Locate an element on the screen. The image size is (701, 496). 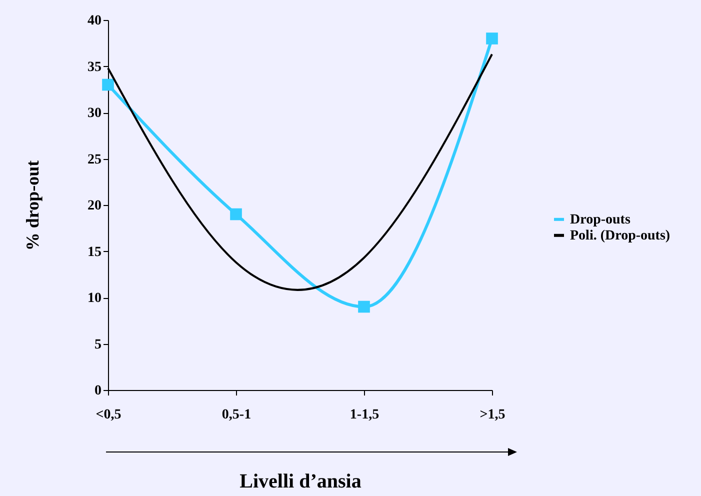
legend-label: Drop-outs is located at coordinates (600, 220).